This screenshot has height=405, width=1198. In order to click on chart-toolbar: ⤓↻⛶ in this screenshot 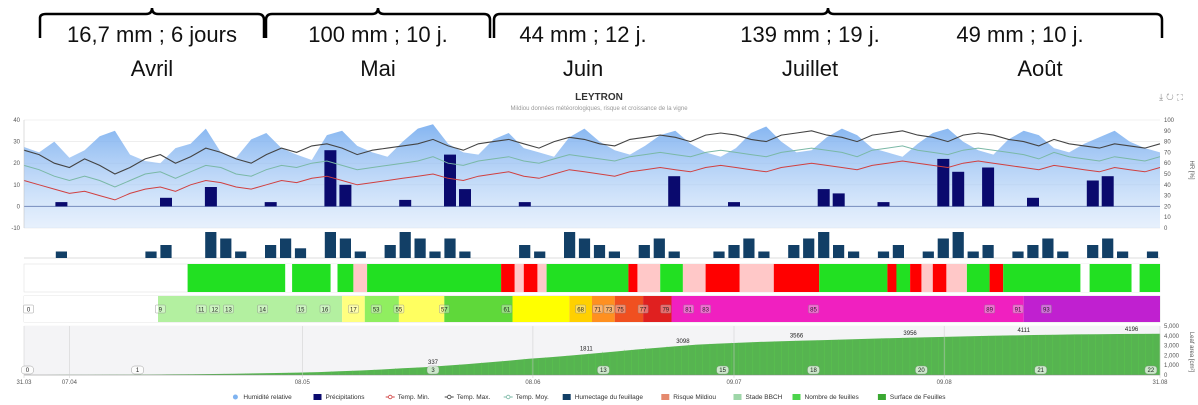, I will do `click(1172, 97)`.